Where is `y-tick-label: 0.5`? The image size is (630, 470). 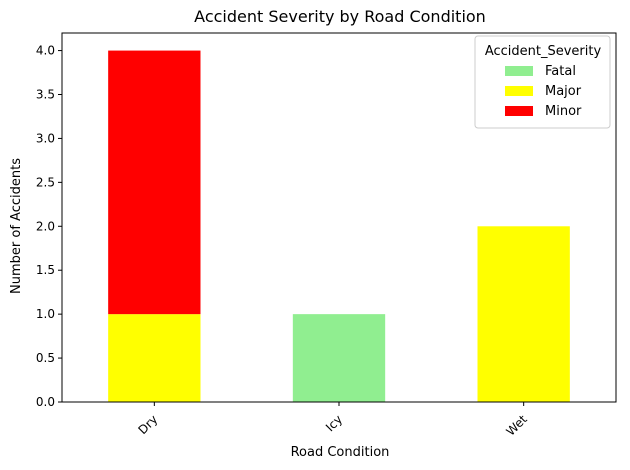 y-tick-label: 0.5 is located at coordinates (45, 358).